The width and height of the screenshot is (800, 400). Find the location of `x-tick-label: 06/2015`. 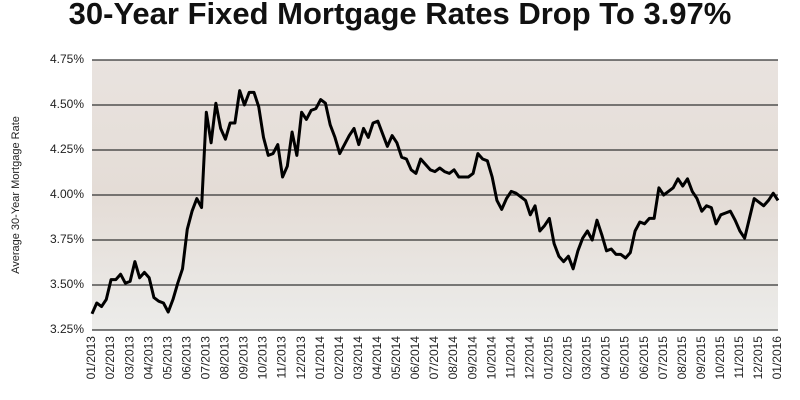

x-tick-label: 06/2015 is located at coordinates (644, 358).